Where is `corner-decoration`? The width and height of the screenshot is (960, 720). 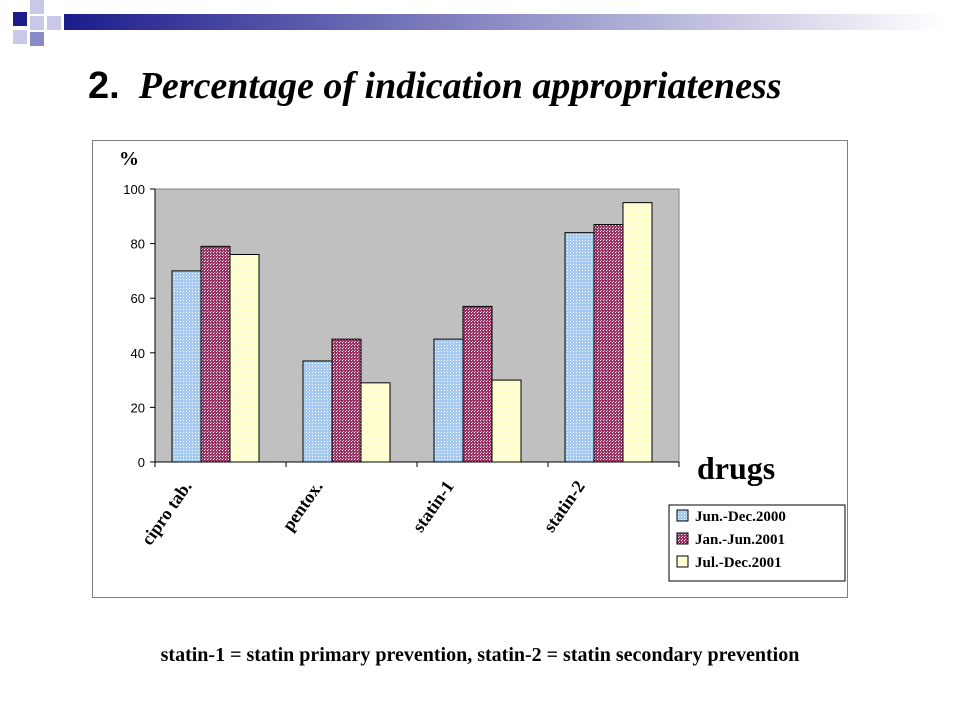 corner-decoration is located at coordinates (478, 23).